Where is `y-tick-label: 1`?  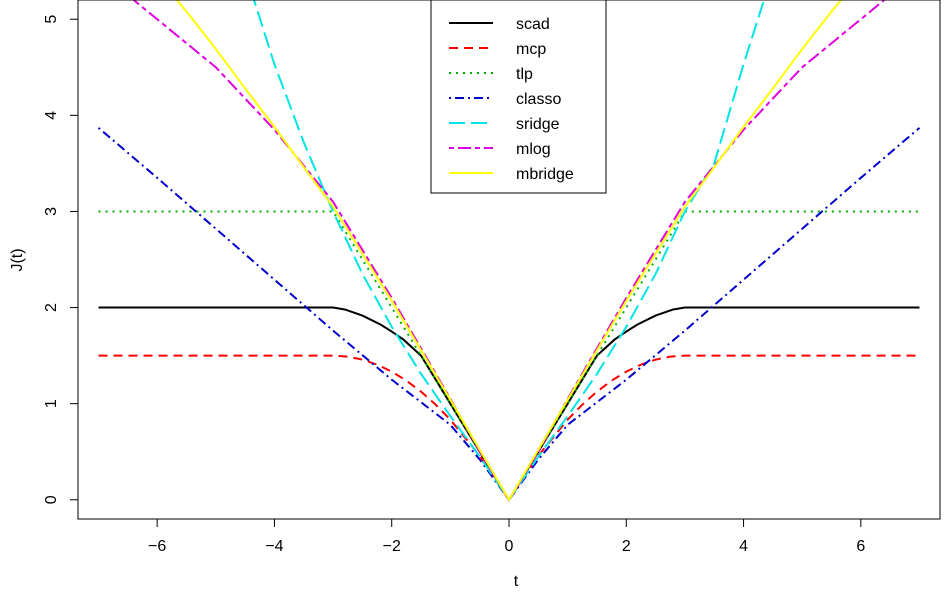 y-tick-label: 1 is located at coordinates (51, 403).